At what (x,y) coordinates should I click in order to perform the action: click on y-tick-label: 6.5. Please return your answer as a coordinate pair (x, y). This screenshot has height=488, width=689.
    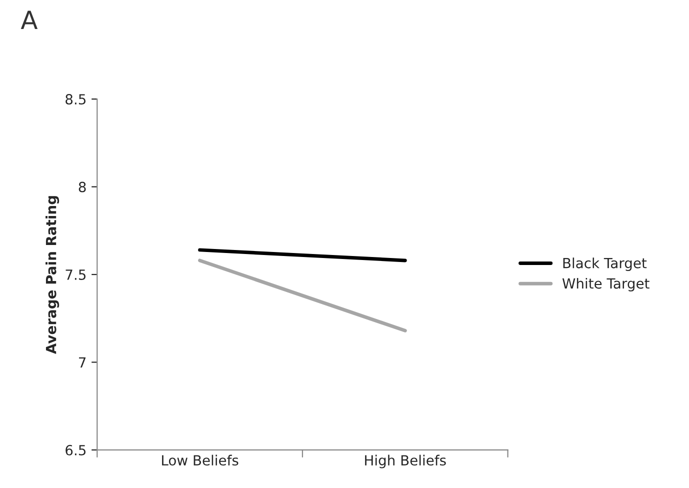
    Looking at the image, I should click on (76, 450).